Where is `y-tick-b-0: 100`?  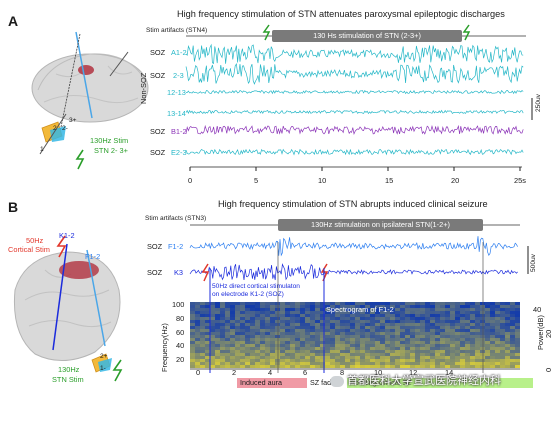 y-tick-b-0: 100 is located at coordinates (178, 304).